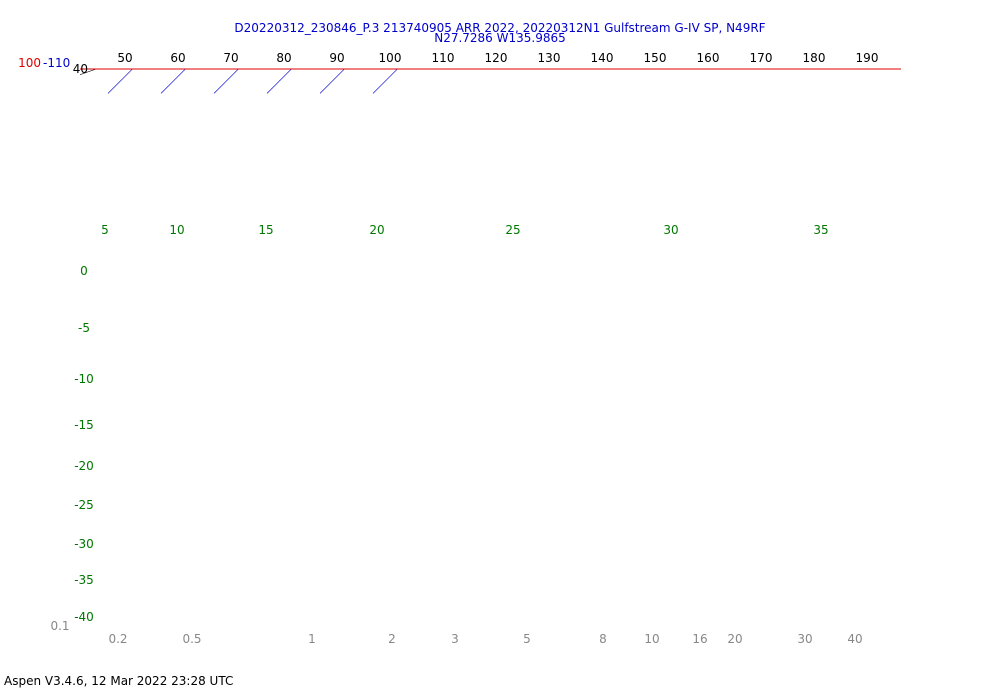 The height and width of the screenshot is (700, 1000). I want to click on chart-title-line2: N27.7286 W135.9865, so click(500, 38).